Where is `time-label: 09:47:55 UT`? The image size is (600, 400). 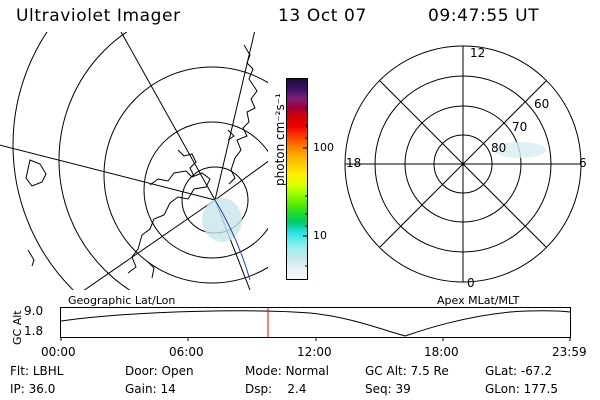
time-label: 09:47:55 UT is located at coordinates (484, 16).